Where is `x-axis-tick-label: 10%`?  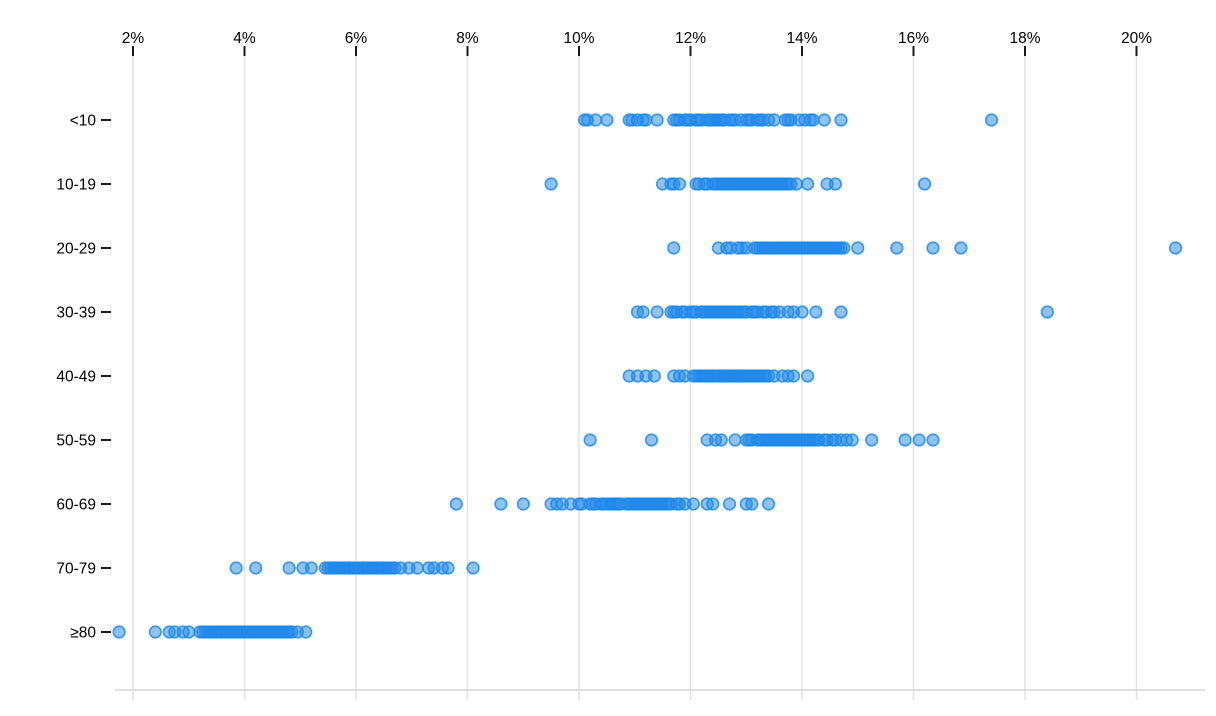 x-axis-tick-label: 10% is located at coordinates (578, 38).